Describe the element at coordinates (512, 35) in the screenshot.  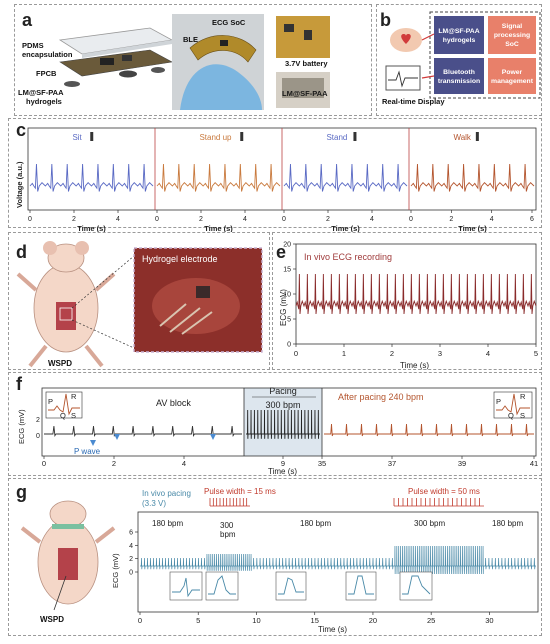
I see `signal-block-line2: processing` at that location.